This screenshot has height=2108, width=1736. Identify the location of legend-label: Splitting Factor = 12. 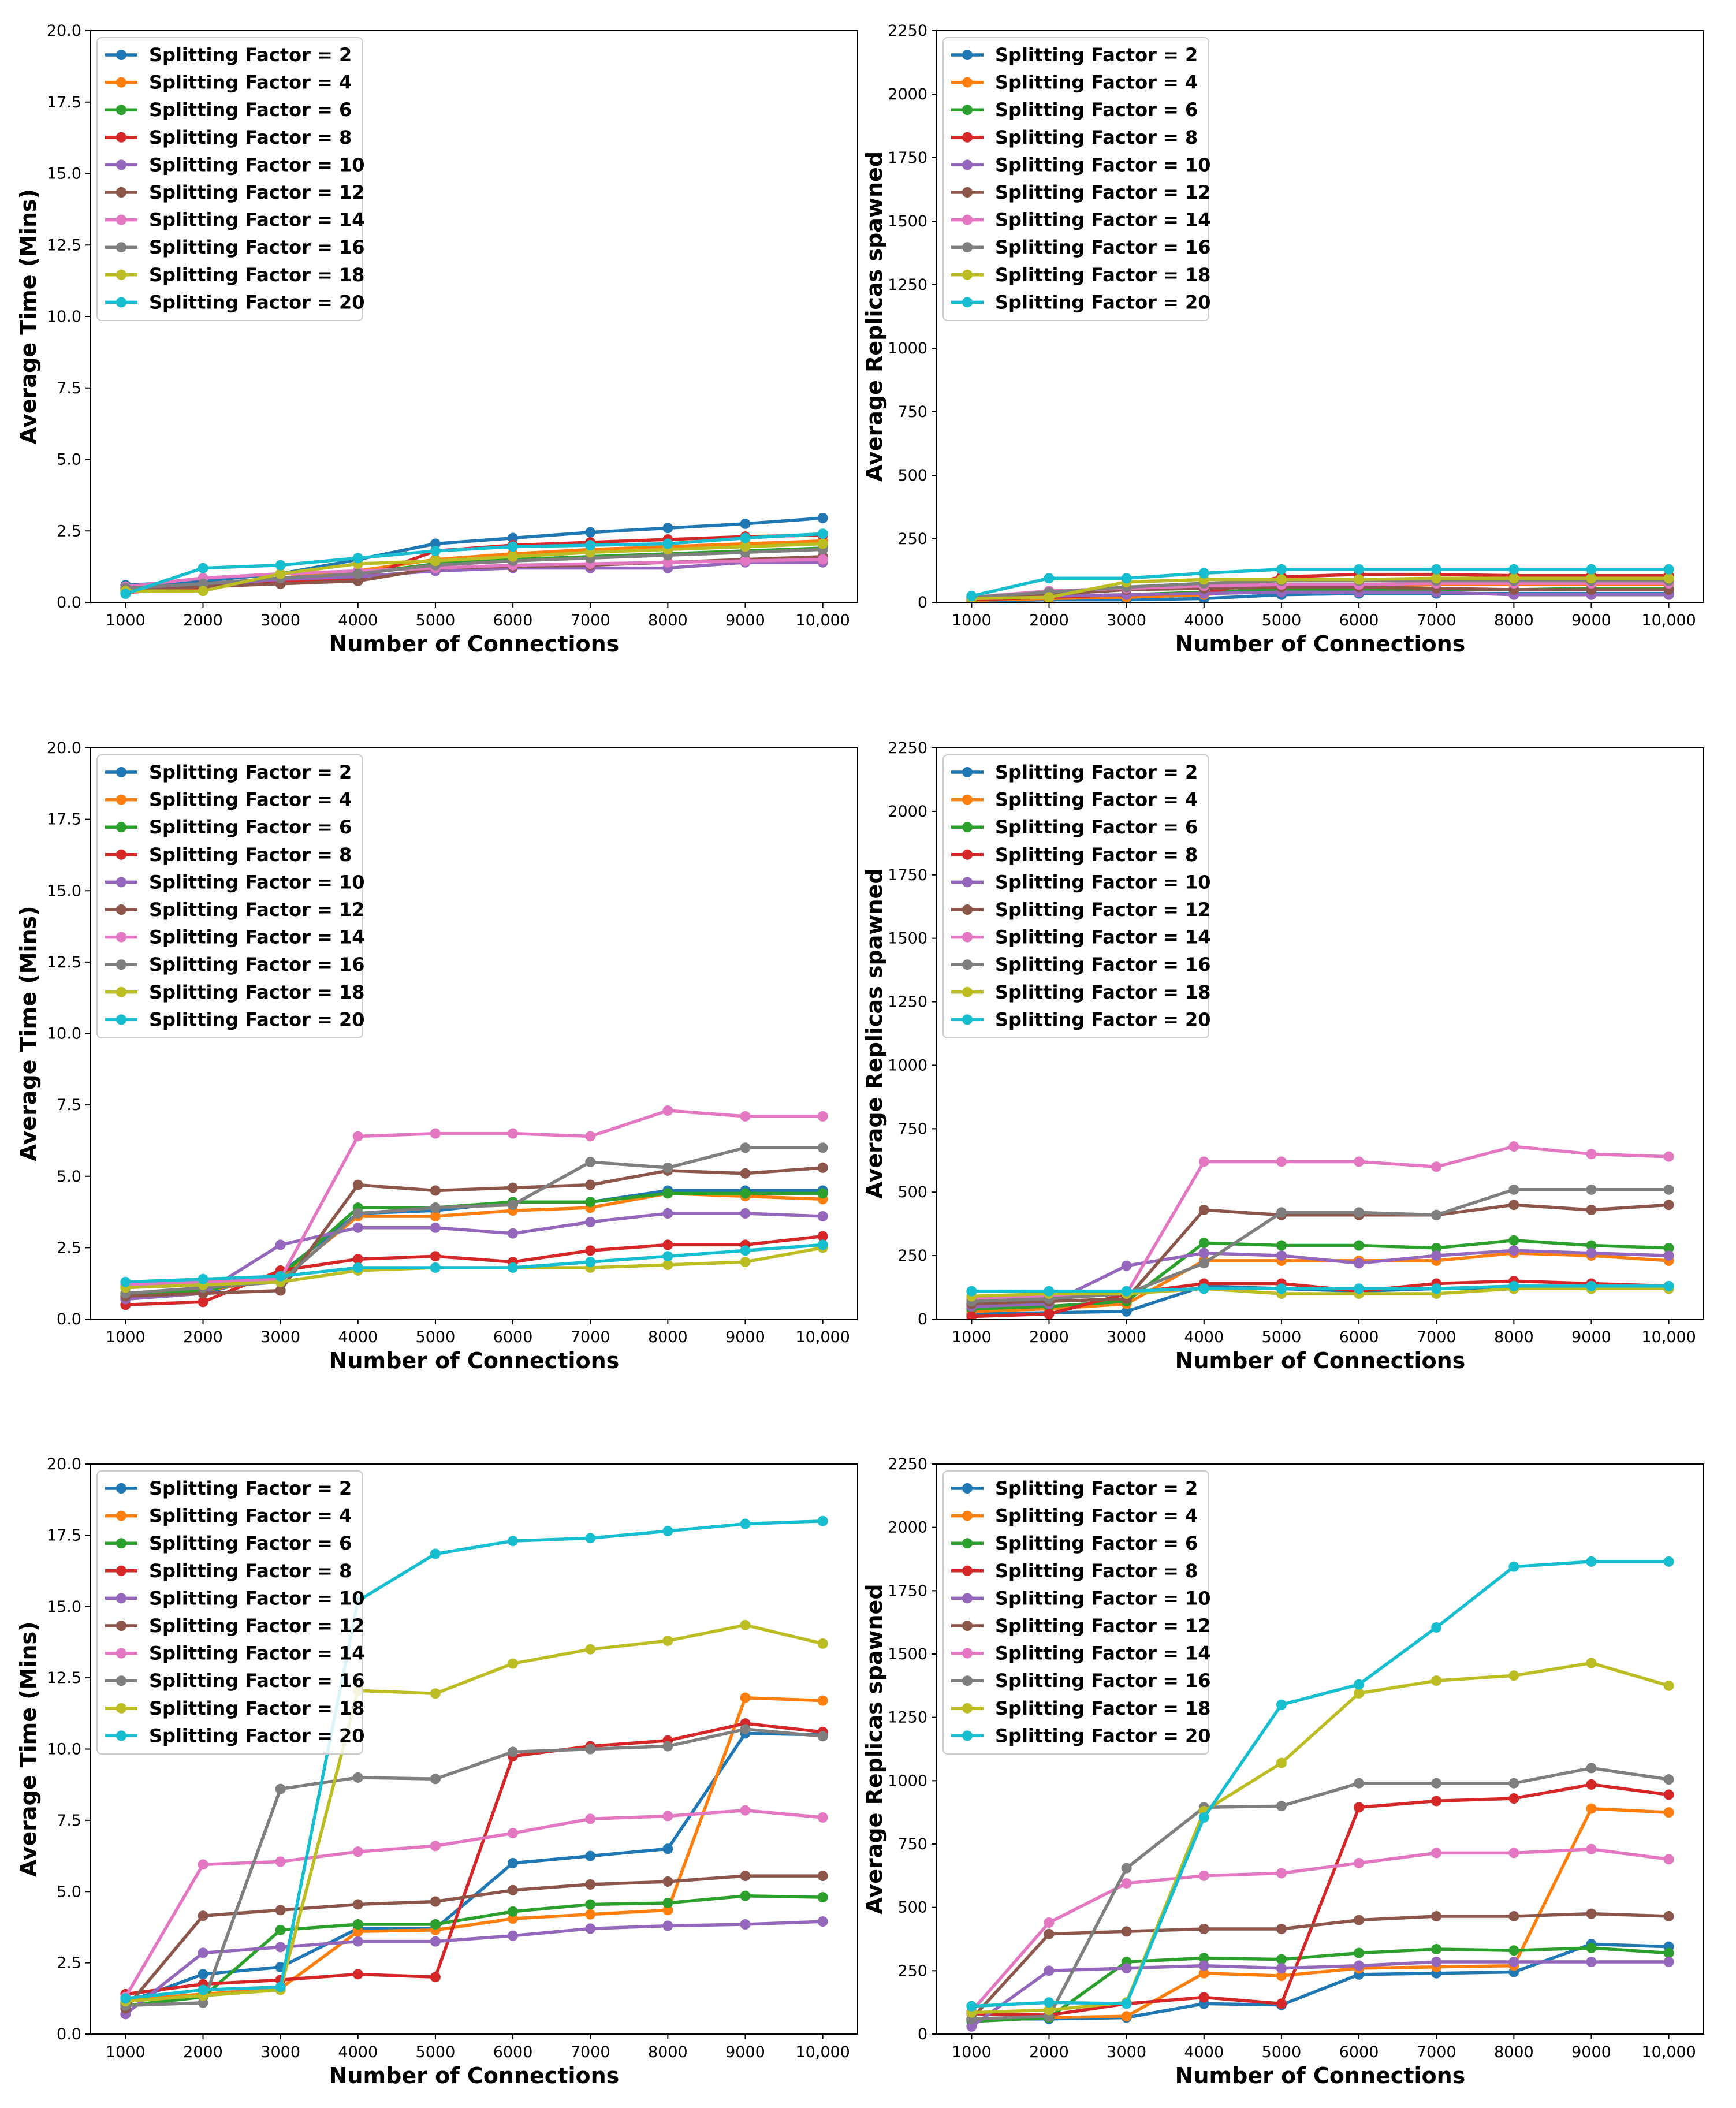
(257, 192).